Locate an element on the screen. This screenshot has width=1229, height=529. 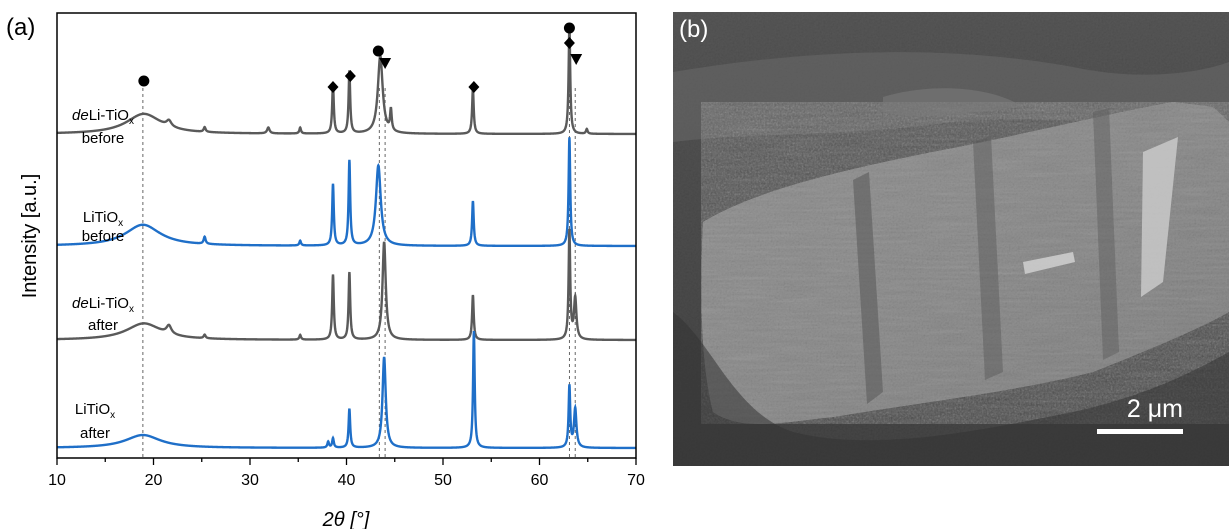
x-tick-label: 20 is located at coordinates (154, 480).